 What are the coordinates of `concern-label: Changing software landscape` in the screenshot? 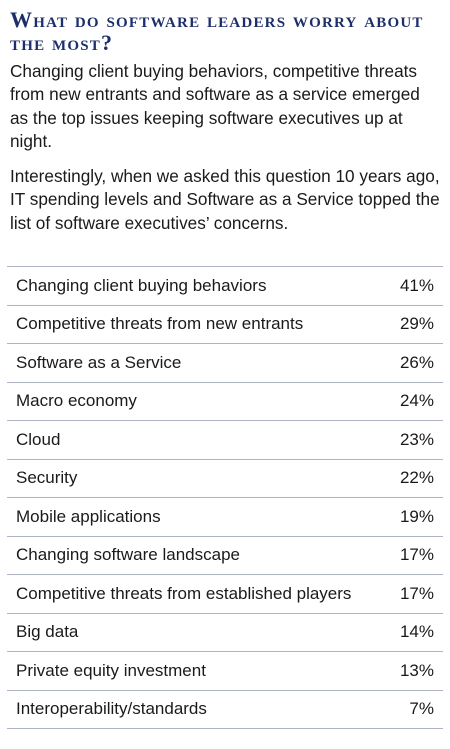 It's located at (128, 555).